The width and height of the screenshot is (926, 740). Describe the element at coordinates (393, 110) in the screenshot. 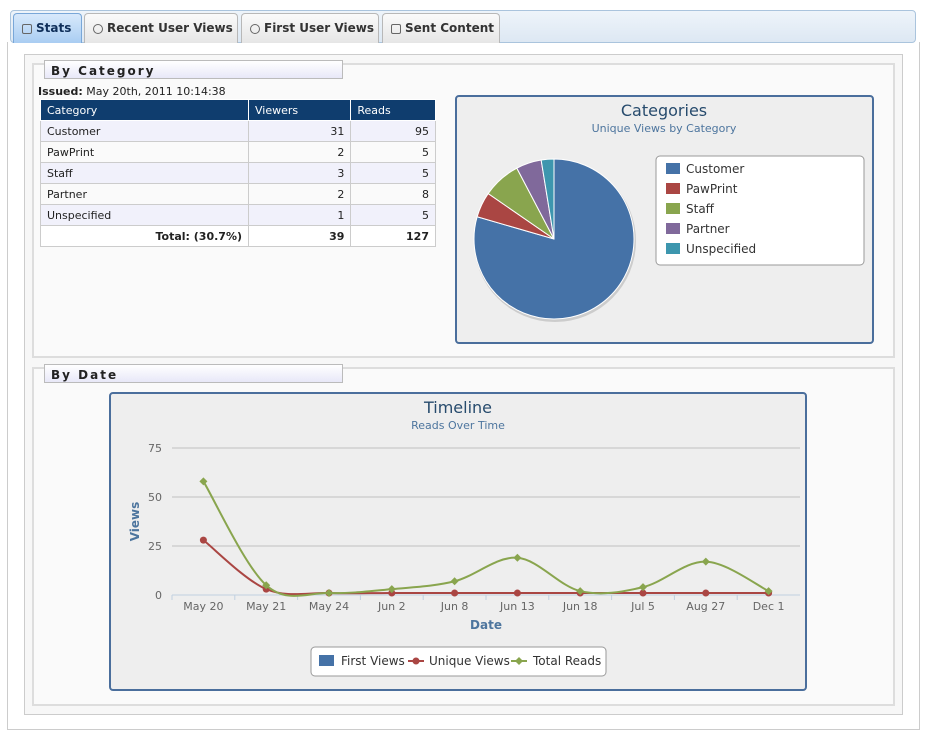

I see `header-cell: Reads` at that location.